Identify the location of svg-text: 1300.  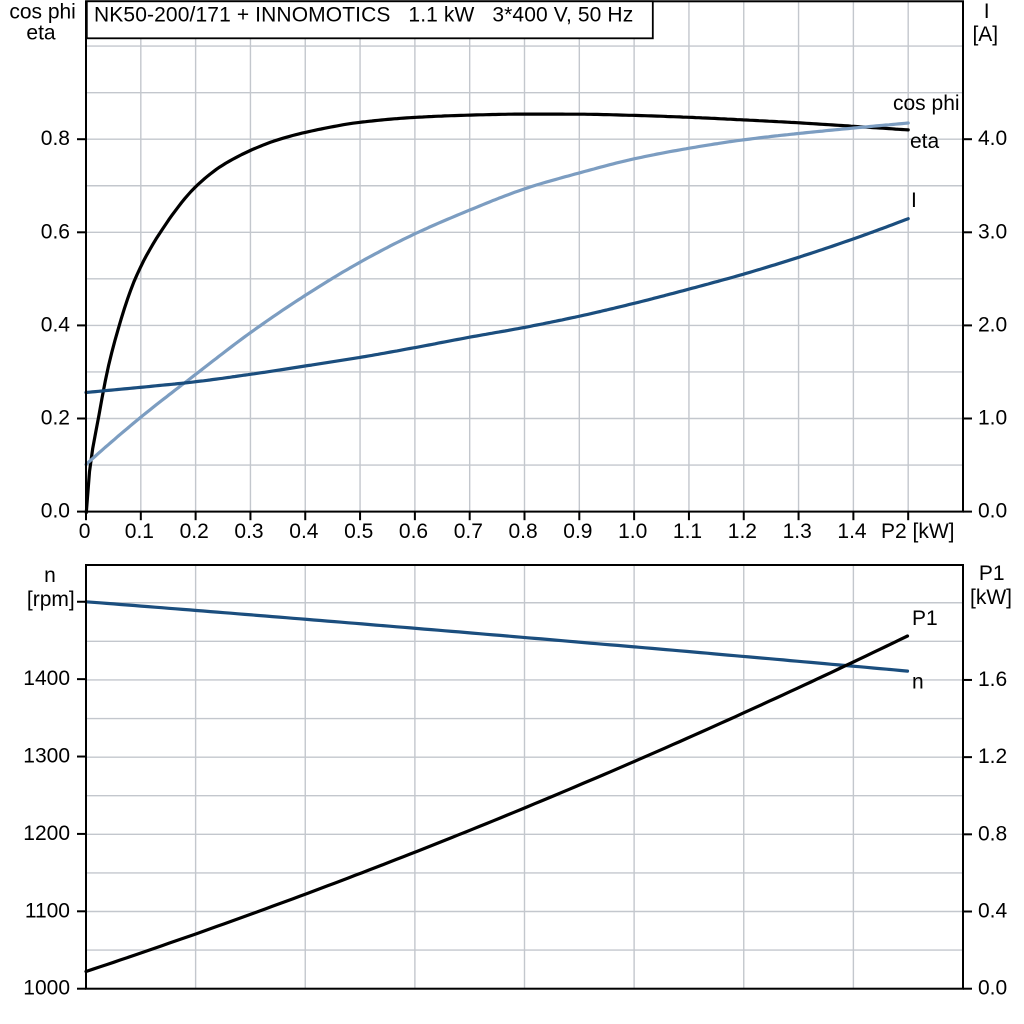
(46, 756).